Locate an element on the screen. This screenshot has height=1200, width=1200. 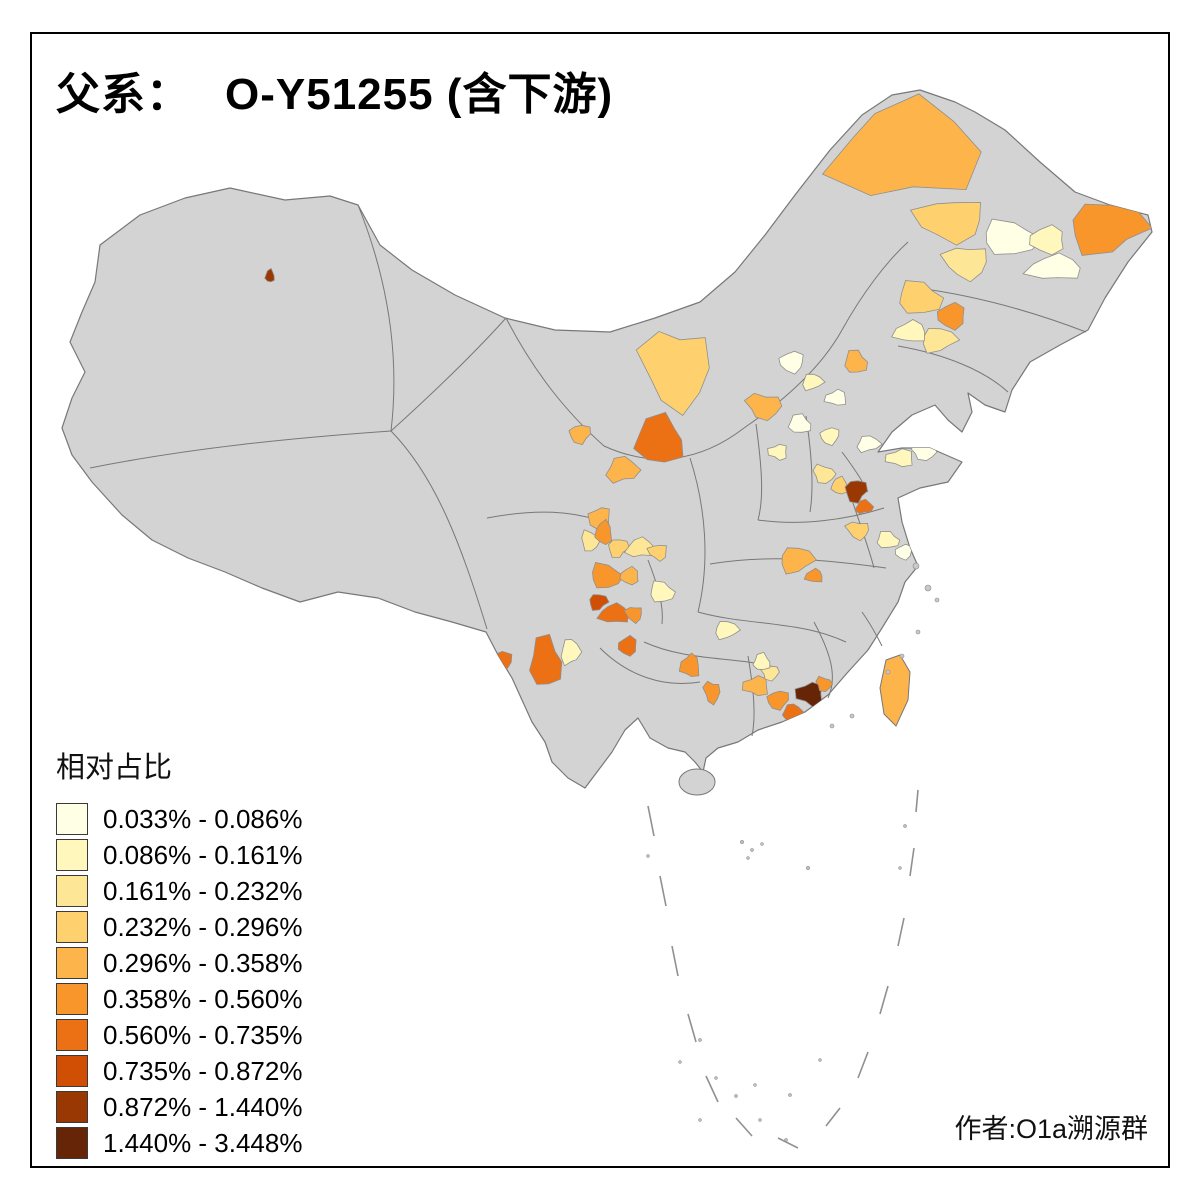
legend-item: 0.161% - 0.232% is located at coordinates (179, 890).